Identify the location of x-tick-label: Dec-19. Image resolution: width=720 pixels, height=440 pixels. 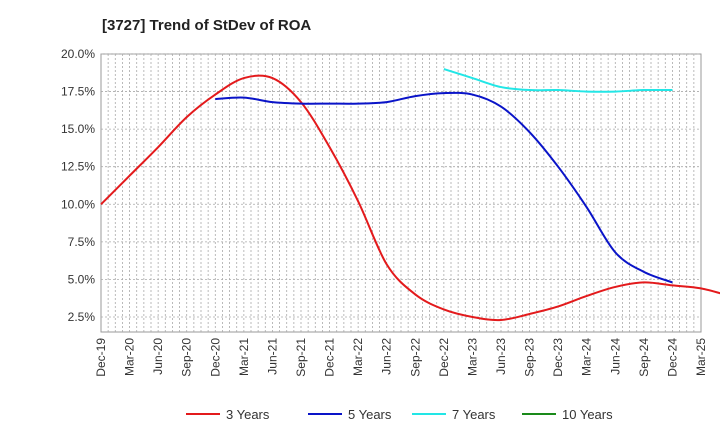
(101, 357).